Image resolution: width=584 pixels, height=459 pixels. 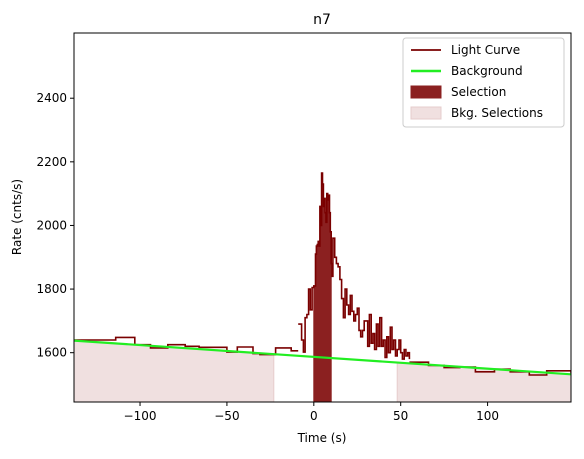 What do you see at coordinates (426, 92) in the screenshot?
I see `legend-swatch-selection` at bounding box center [426, 92].